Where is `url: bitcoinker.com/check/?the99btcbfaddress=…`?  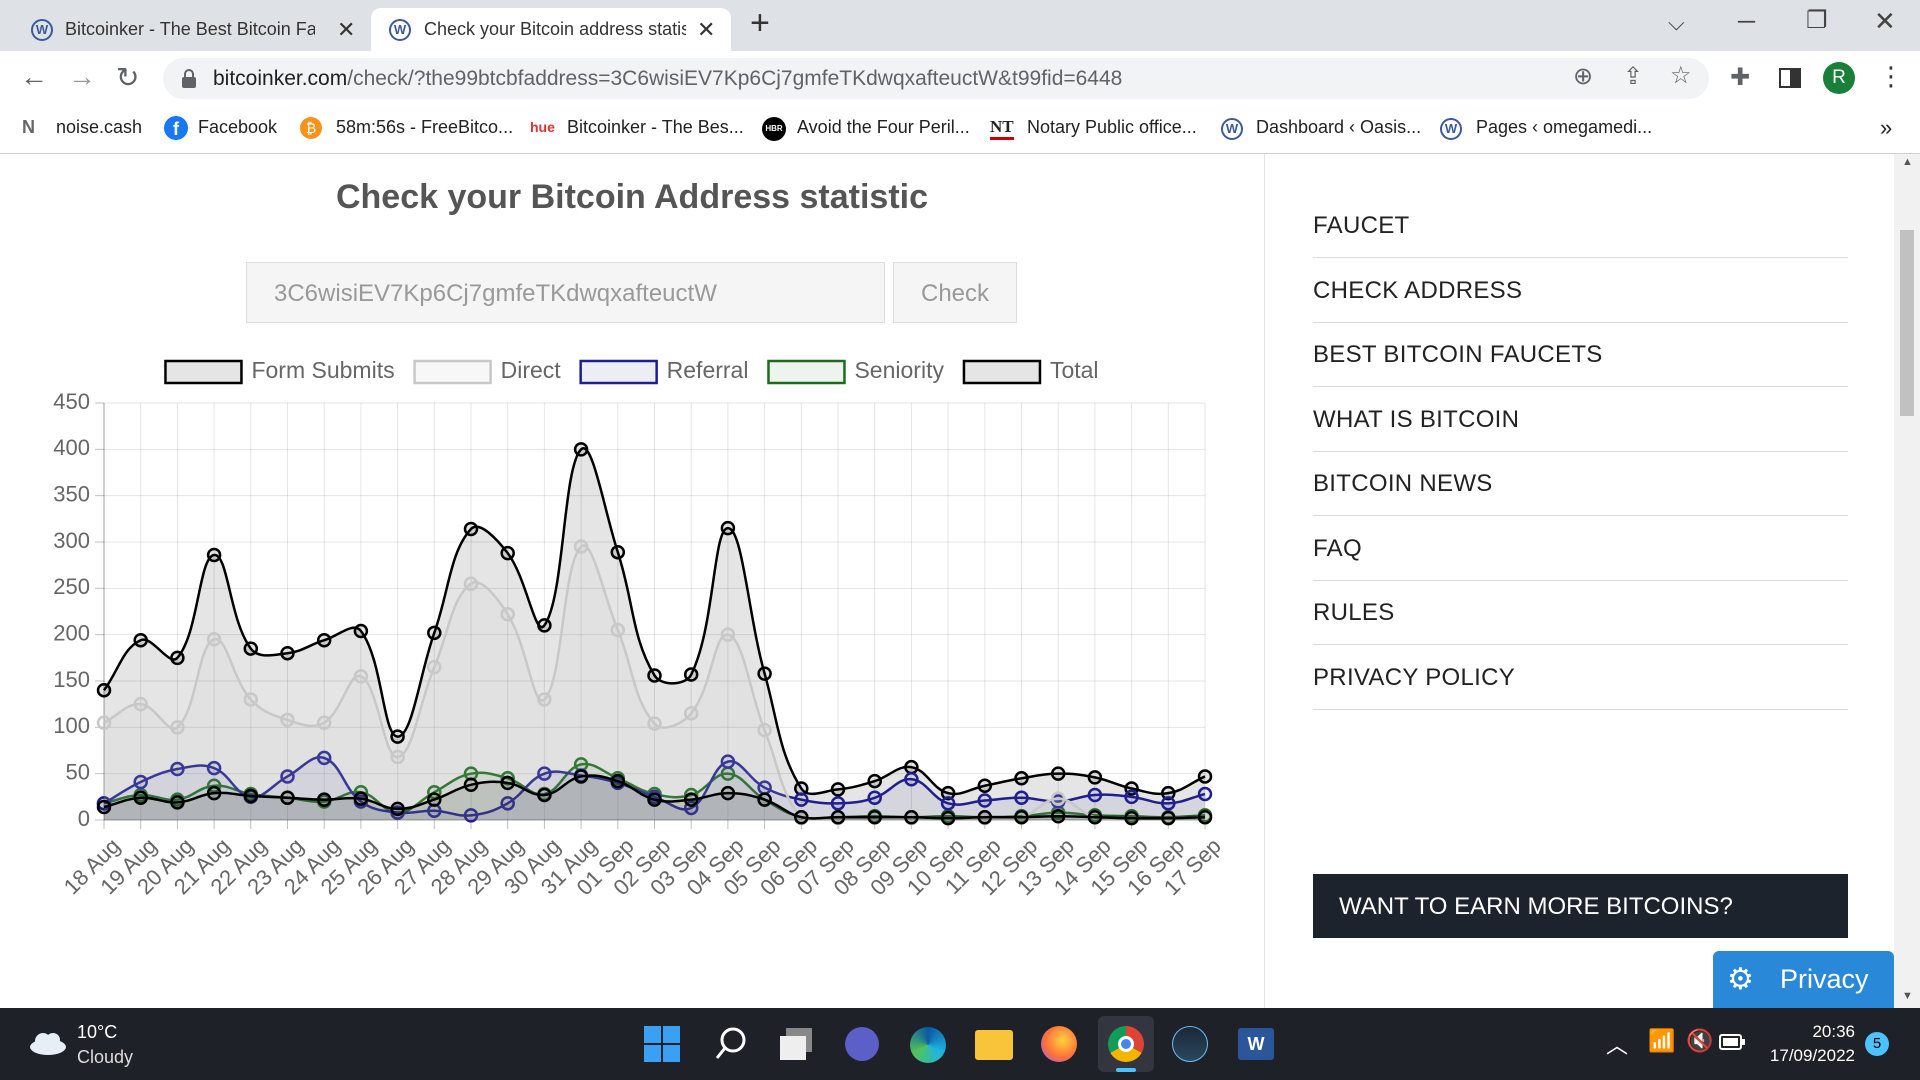
url: bitcoinker.com/check/?the99btcbfaddress=… is located at coordinates (667, 79).